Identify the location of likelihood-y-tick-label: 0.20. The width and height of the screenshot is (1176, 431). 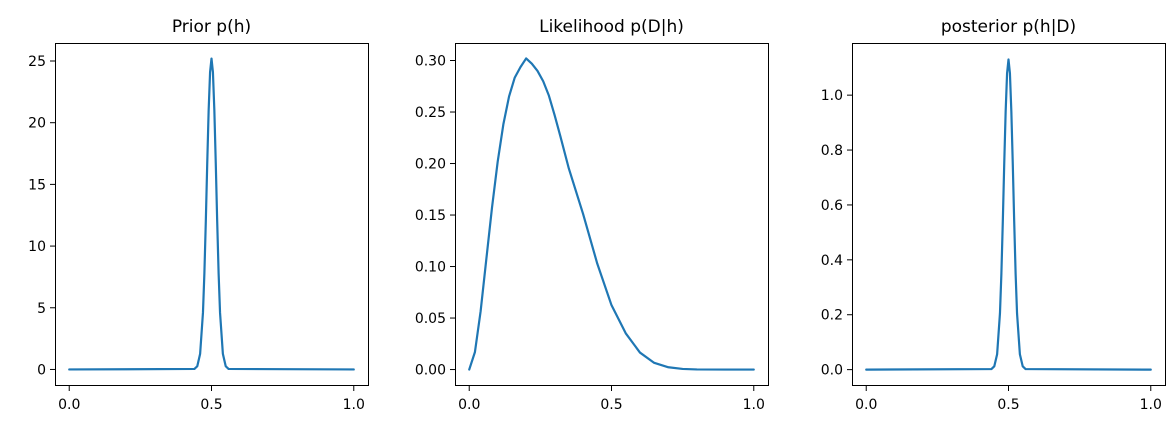
(430, 165).